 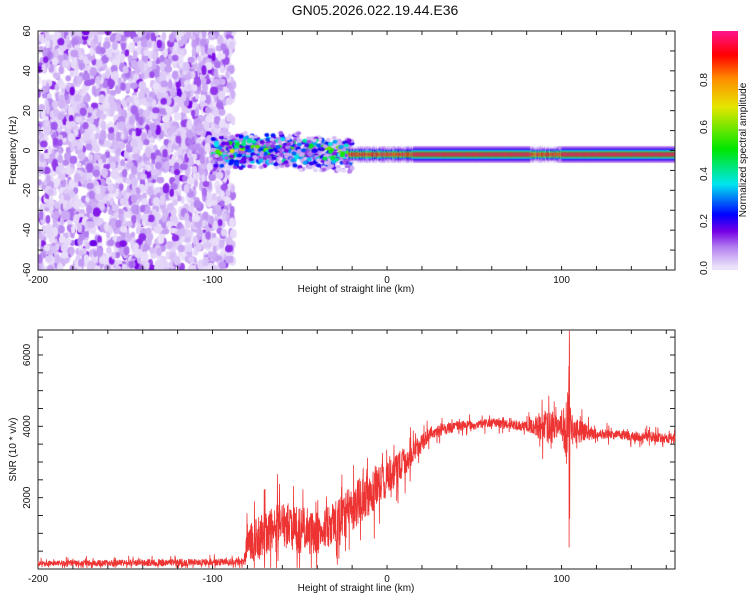 What do you see at coordinates (13, 450) in the screenshot?
I see `y-axis-label: SNR (10 * v/v)` at bounding box center [13, 450].